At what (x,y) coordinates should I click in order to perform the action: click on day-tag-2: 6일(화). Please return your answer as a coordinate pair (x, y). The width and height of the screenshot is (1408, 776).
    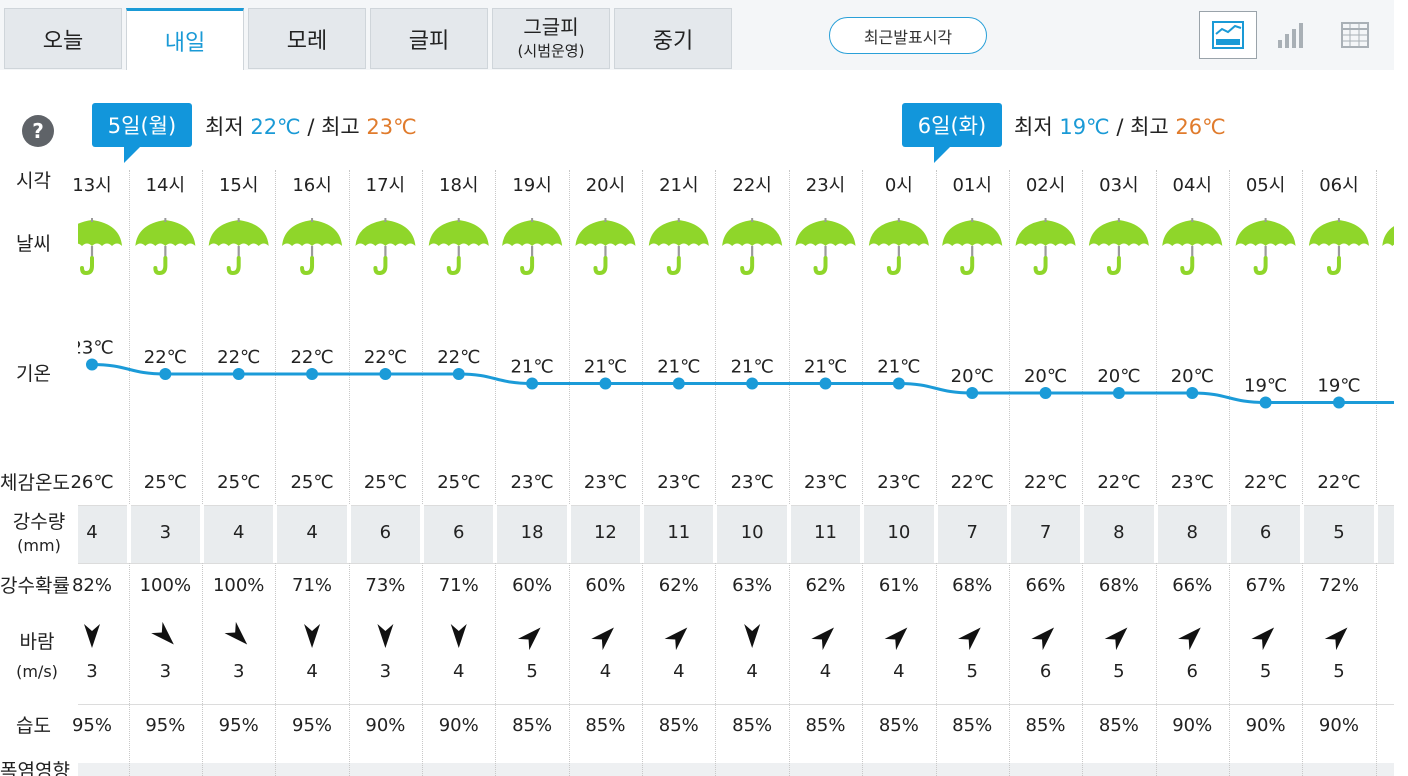
    Looking at the image, I should click on (952, 133).